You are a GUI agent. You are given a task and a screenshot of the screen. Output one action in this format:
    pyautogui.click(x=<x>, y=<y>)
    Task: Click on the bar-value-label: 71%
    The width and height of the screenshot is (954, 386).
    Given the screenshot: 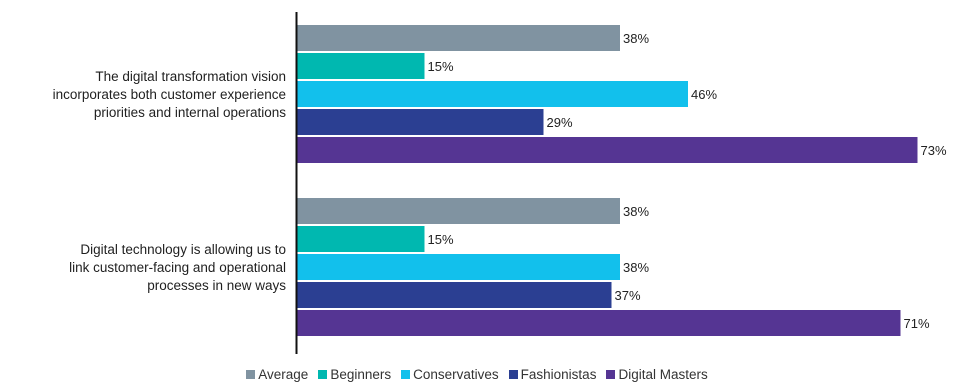 What is the action you would take?
    pyautogui.click(x=917, y=323)
    